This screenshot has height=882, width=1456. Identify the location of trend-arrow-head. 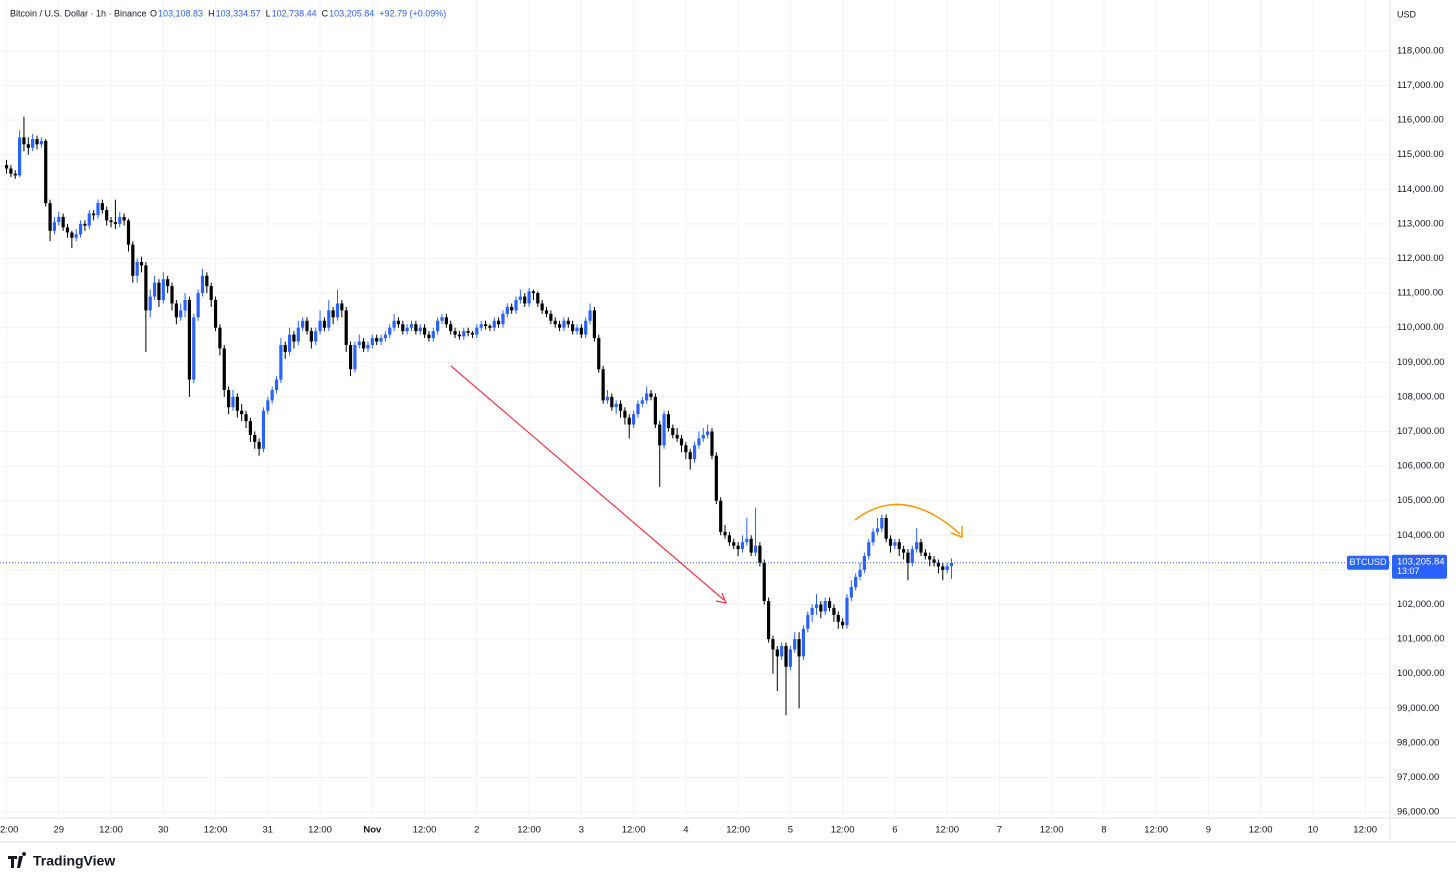
(721, 598).